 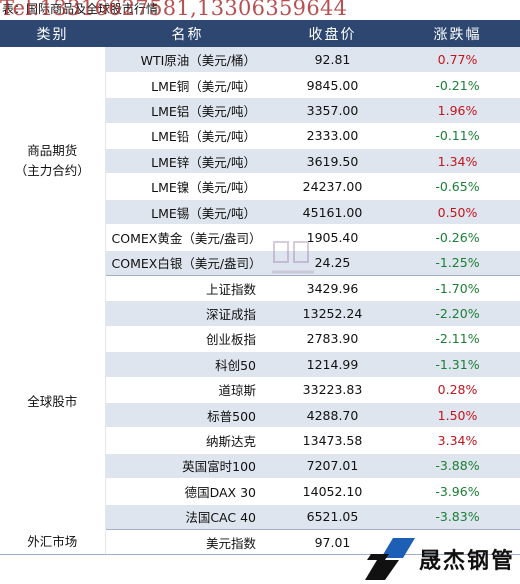 What do you see at coordinates (390, 559) in the screenshot?
I see `logo-mark-icon` at bounding box center [390, 559].